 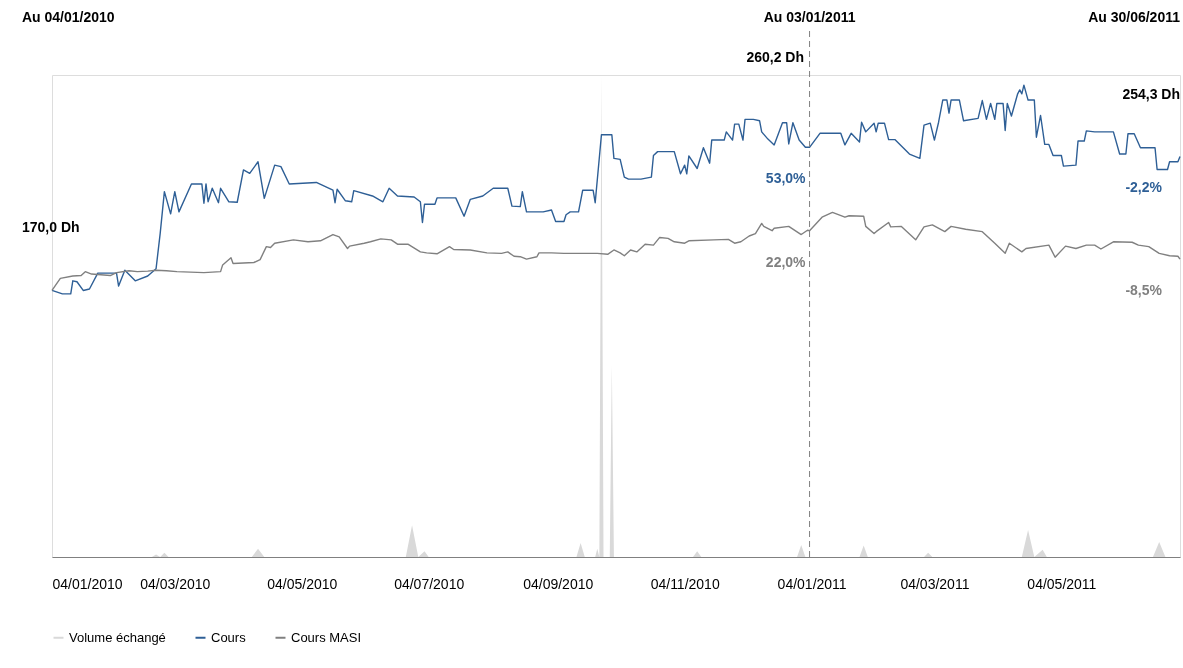 What do you see at coordinates (775, 57) in the screenshot?
I see `text: 260,2 Dh` at bounding box center [775, 57].